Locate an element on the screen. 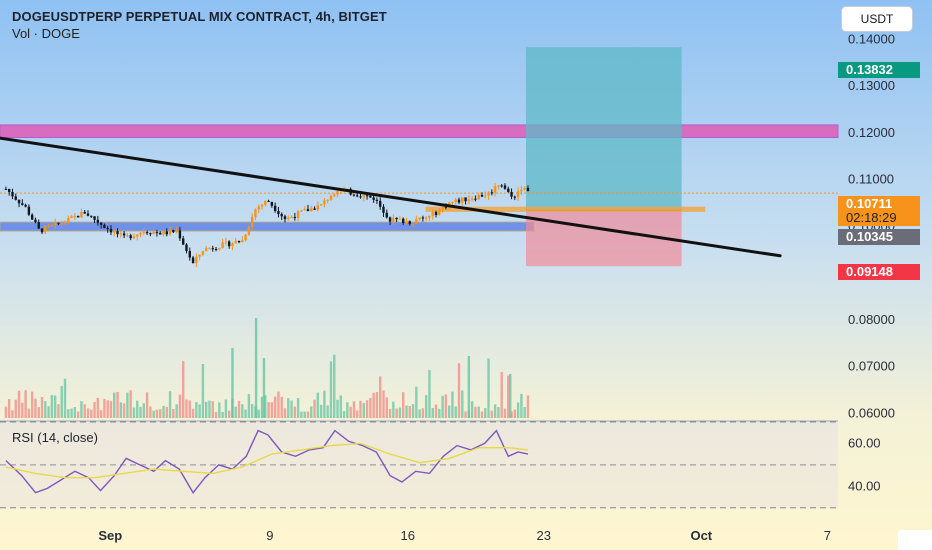  resistance-zone is located at coordinates (419, 131).